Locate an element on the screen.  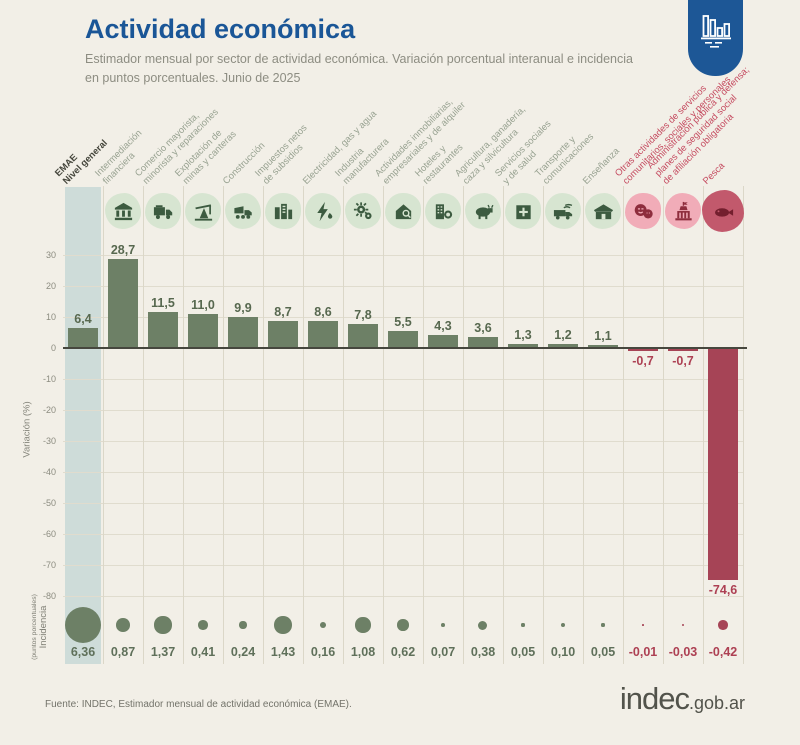
incidence-value-label: 0,62 is located at coordinates (403, 652).